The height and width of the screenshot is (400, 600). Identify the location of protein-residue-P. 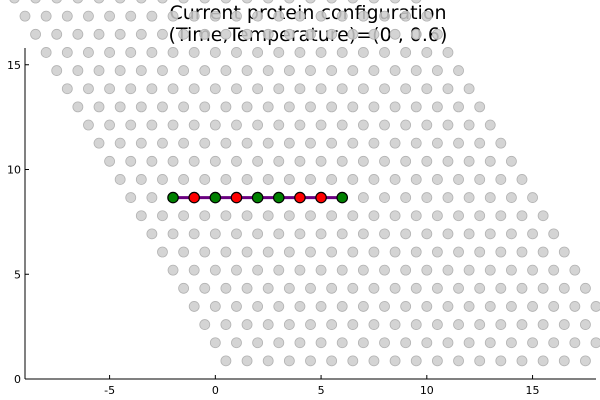
(236, 197).